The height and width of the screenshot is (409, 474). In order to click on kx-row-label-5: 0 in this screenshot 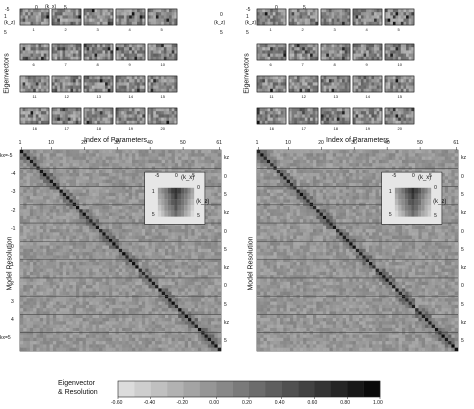, I will do `click(12, 247)`.